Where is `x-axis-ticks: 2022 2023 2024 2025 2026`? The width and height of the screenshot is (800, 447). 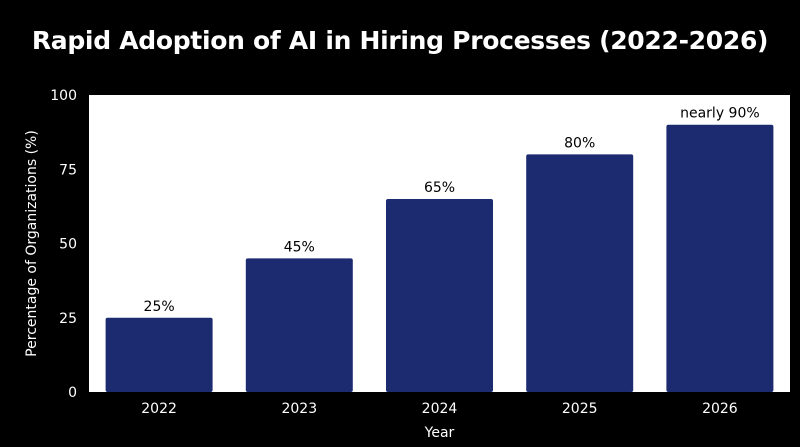
x-axis-ticks: 2022 2023 2024 2025 2026 is located at coordinates (439, 409).